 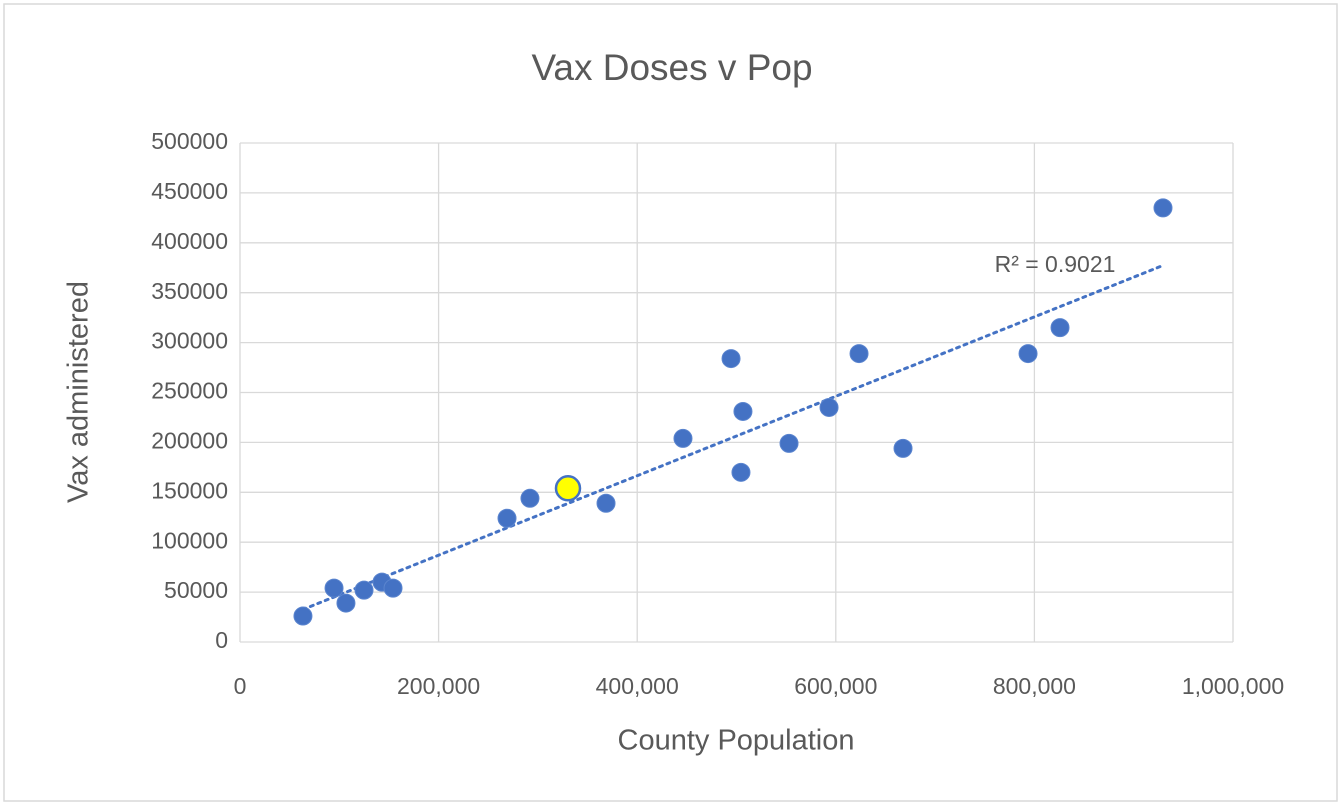 I want to click on y-tick-label: 100000, so click(x=189, y=540).